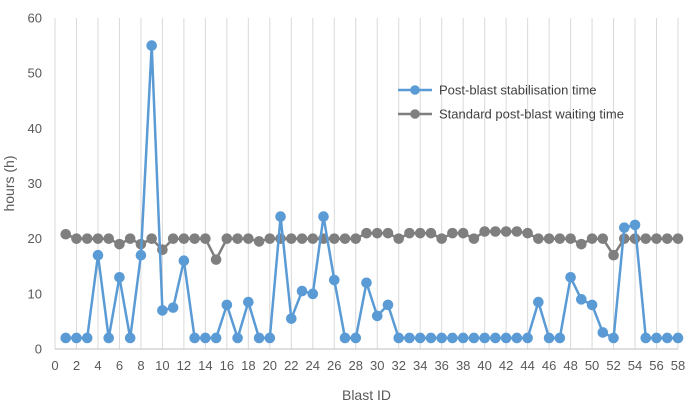 The image size is (695, 407). I want to click on x-tick-label: 52, so click(613, 365).